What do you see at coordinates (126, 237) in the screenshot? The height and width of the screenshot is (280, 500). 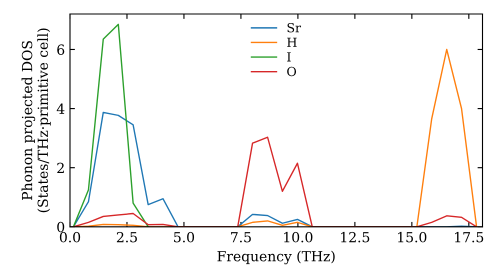 I see `x-tick-label: 2.5` at bounding box center [126, 237].